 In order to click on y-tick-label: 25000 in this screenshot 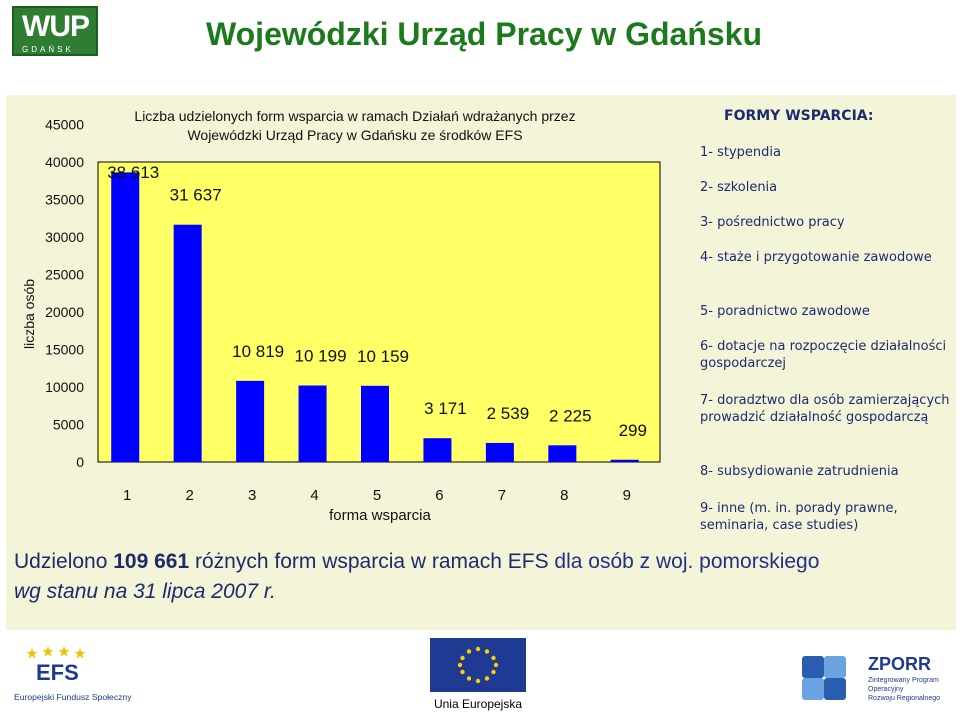, I will do `click(64, 275)`.